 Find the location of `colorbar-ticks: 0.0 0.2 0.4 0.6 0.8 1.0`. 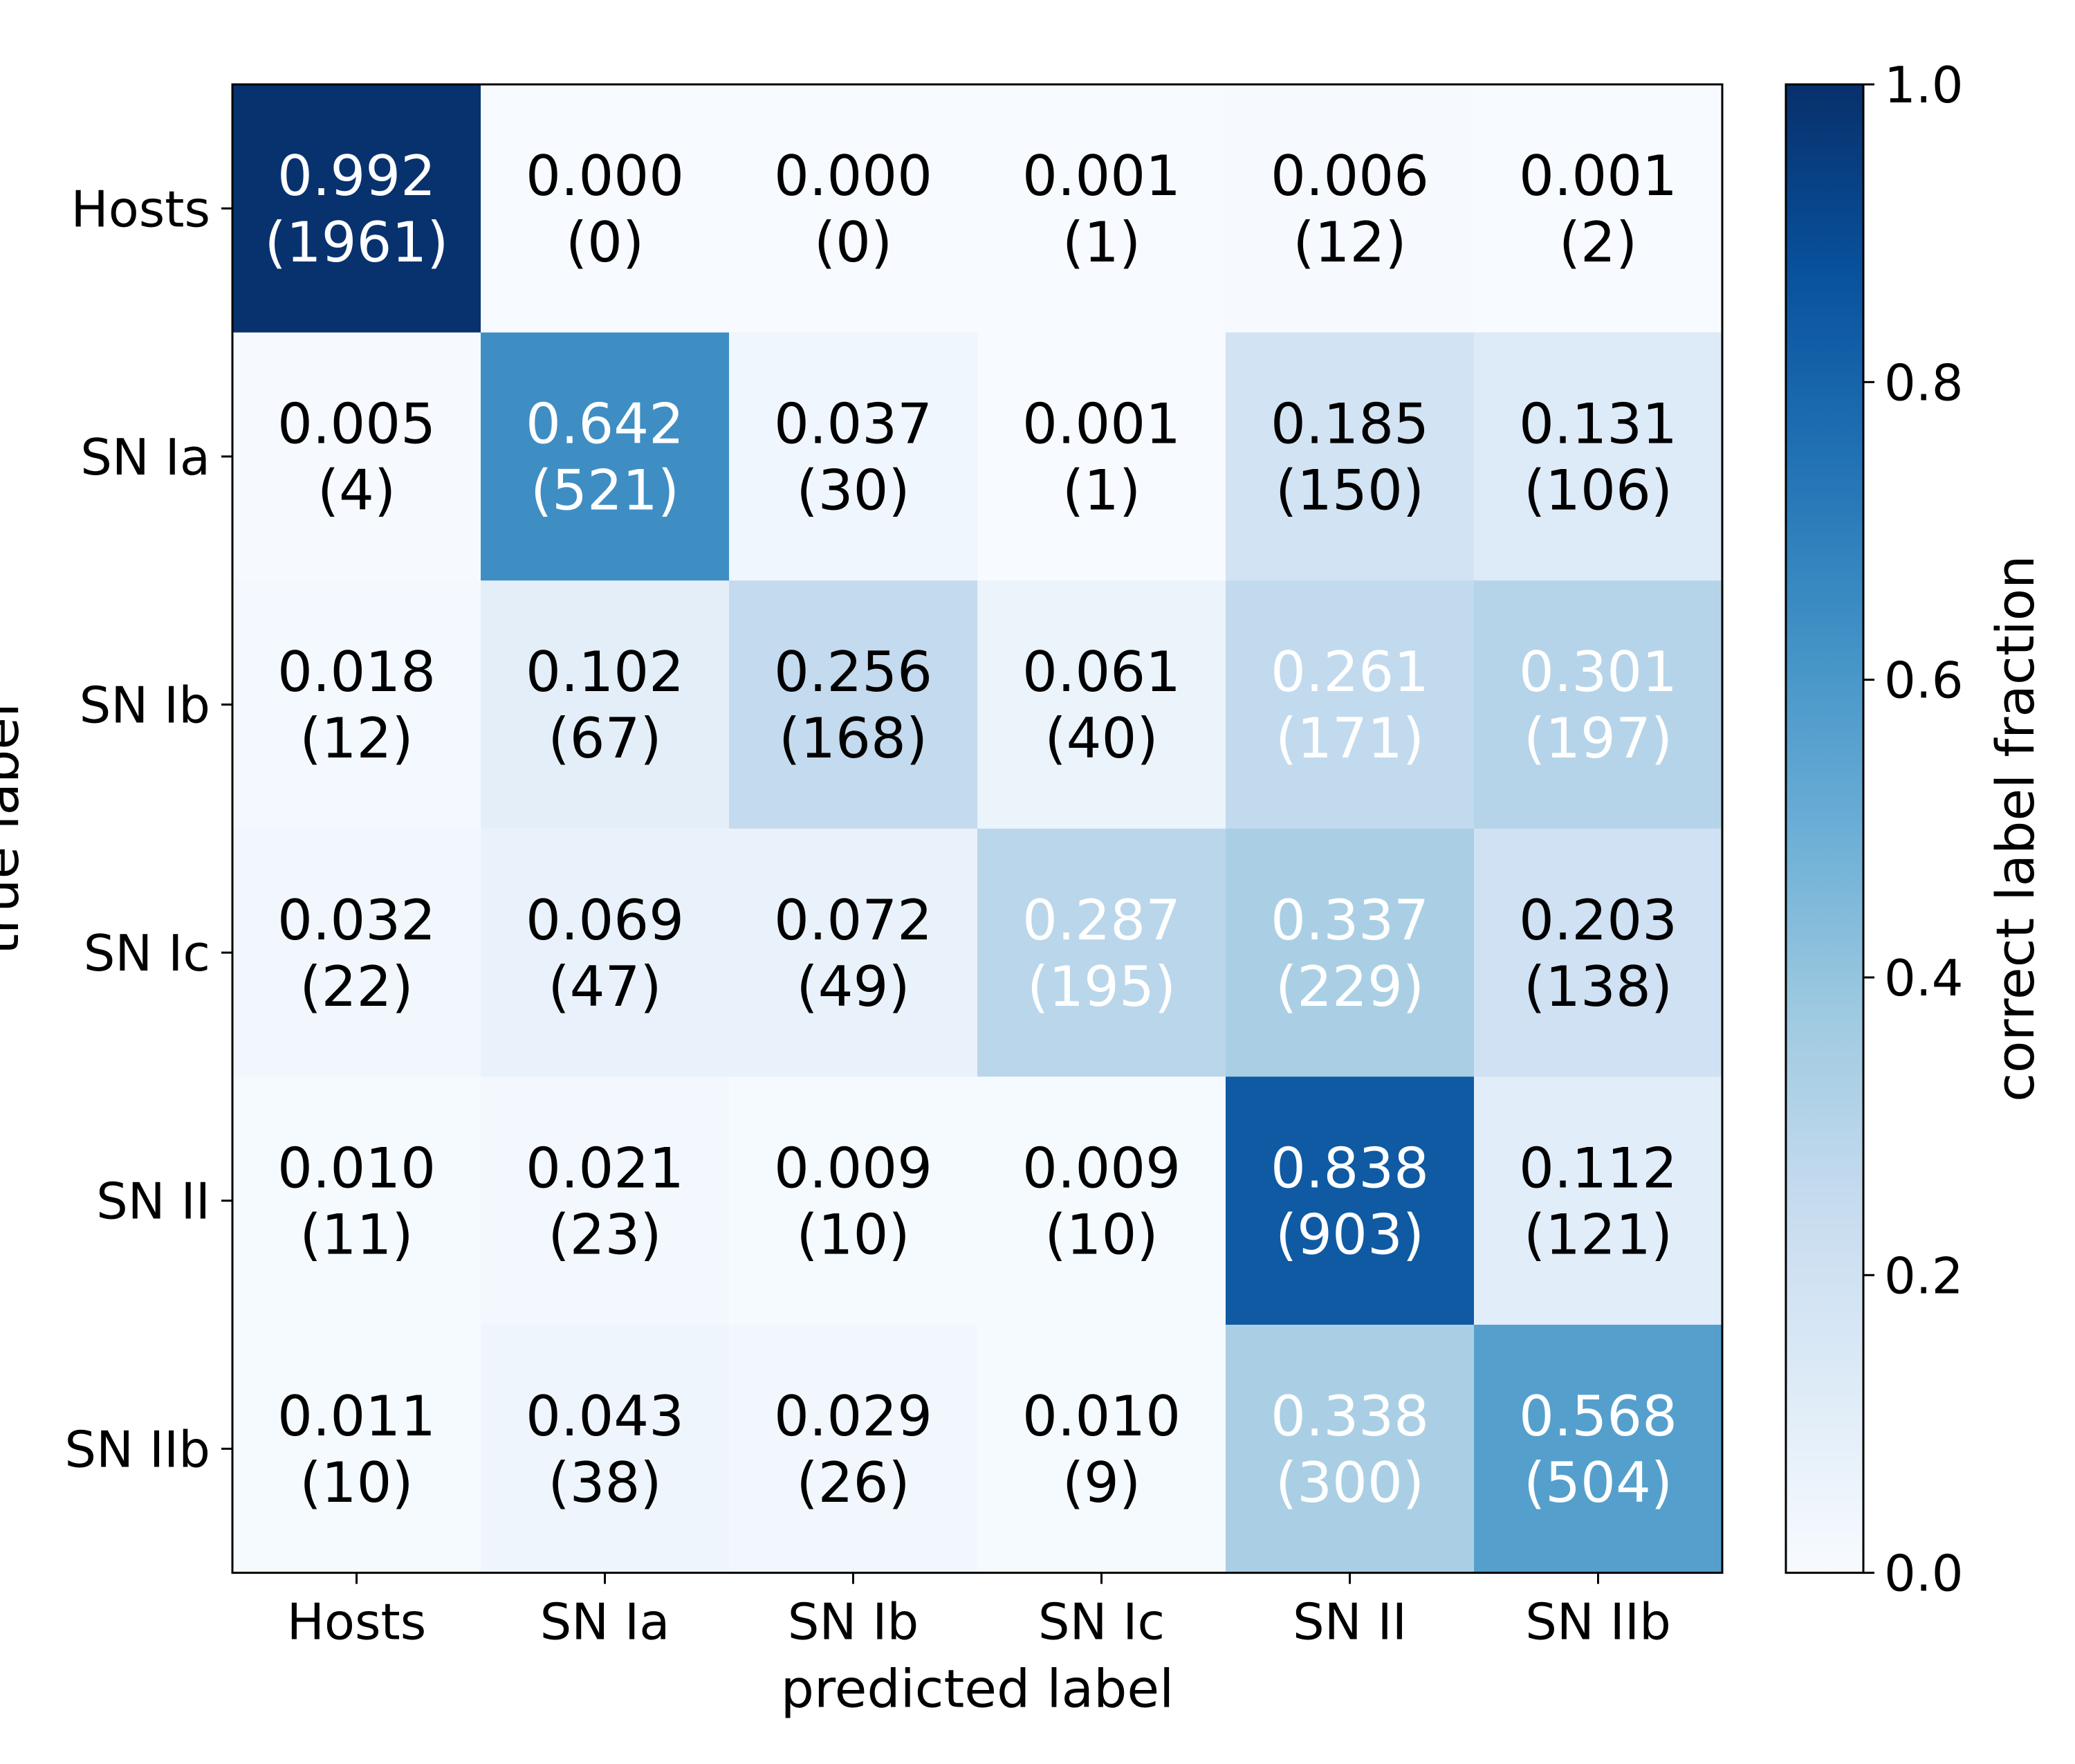

colorbar-ticks: 0.0 0.2 0.4 0.6 0.8 1.0 is located at coordinates (1913, 829).